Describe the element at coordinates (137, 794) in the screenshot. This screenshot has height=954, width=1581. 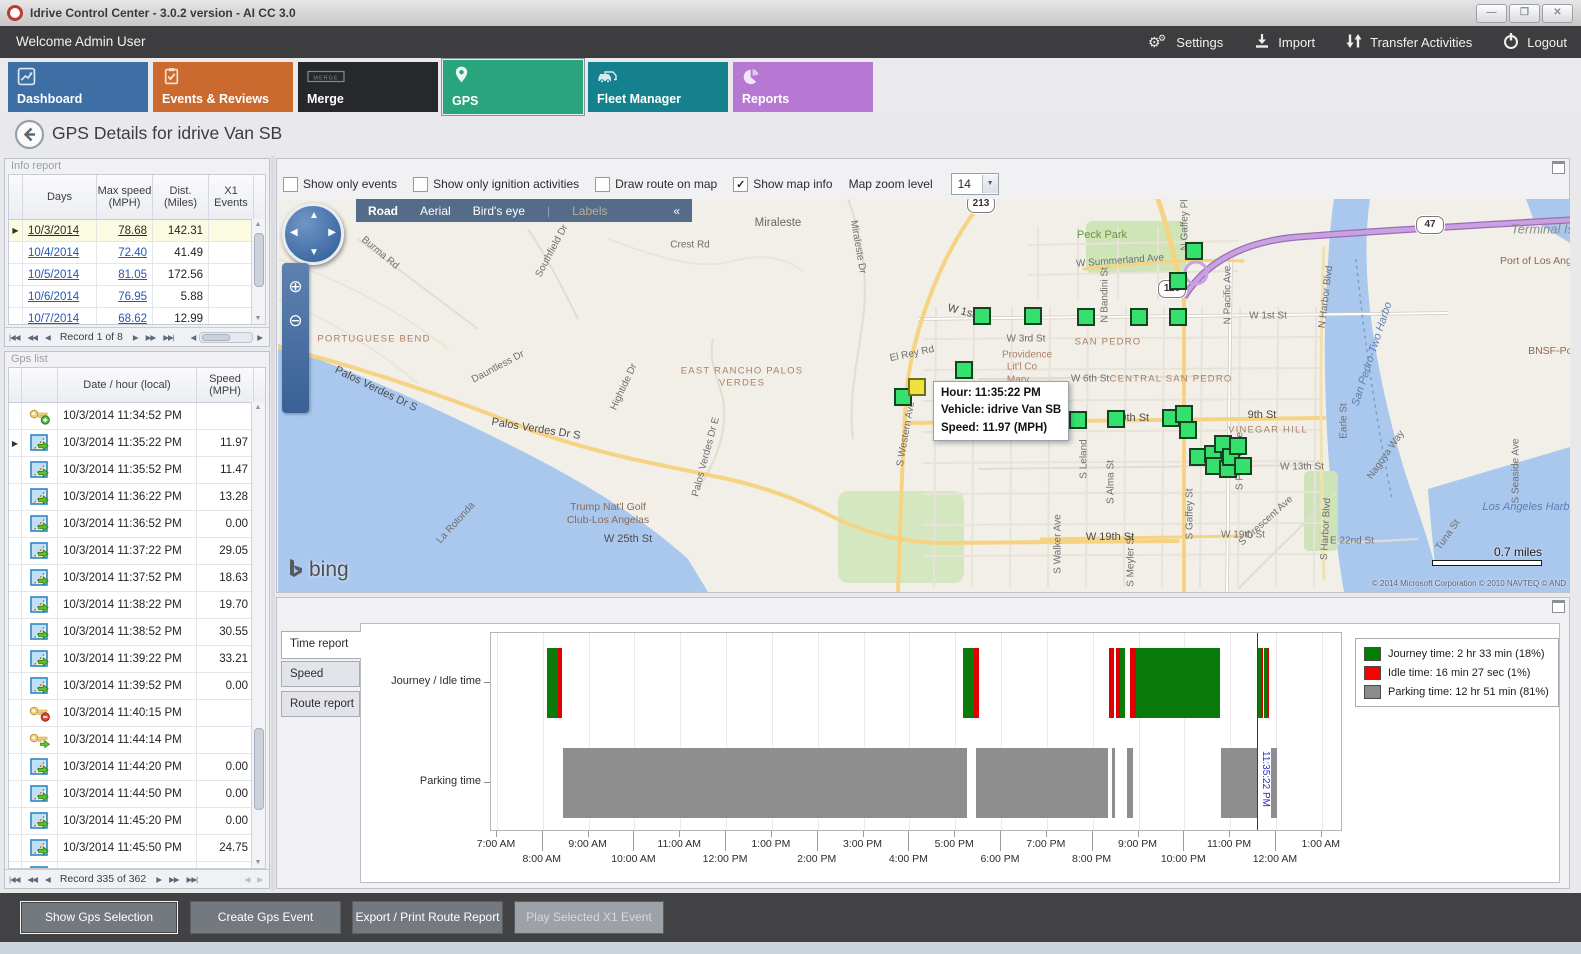
I see `gps-row: 10/3/2014 11:44:50 PM 0.00` at that location.